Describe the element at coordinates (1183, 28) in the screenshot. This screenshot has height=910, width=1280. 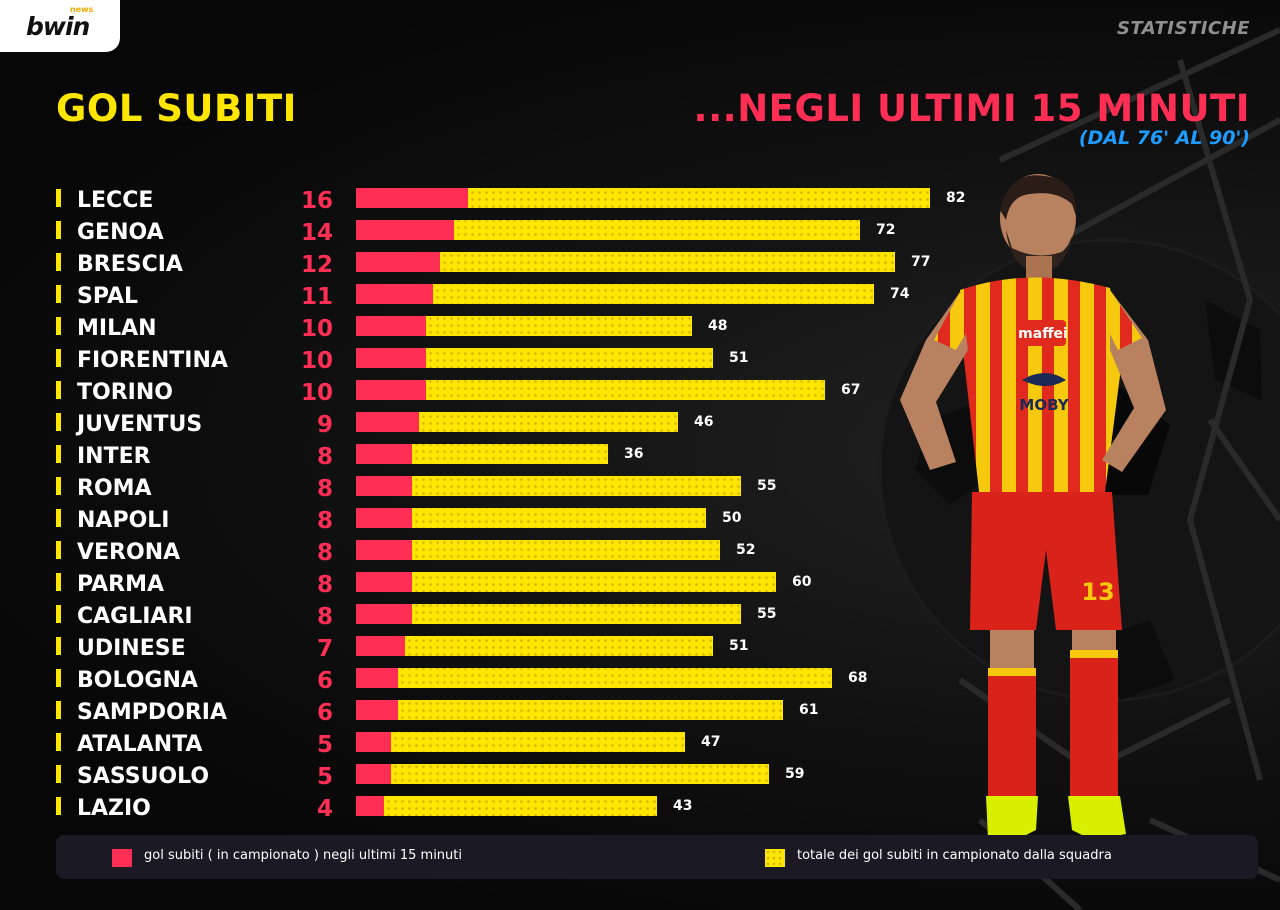
I see `section-tag: STATISTICHE` at that location.